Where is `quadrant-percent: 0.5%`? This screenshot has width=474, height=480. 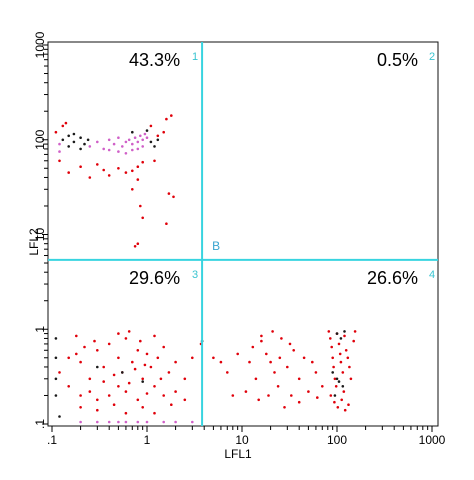
quadrant-percent: 0.5% is located at coordinates (397, 60).